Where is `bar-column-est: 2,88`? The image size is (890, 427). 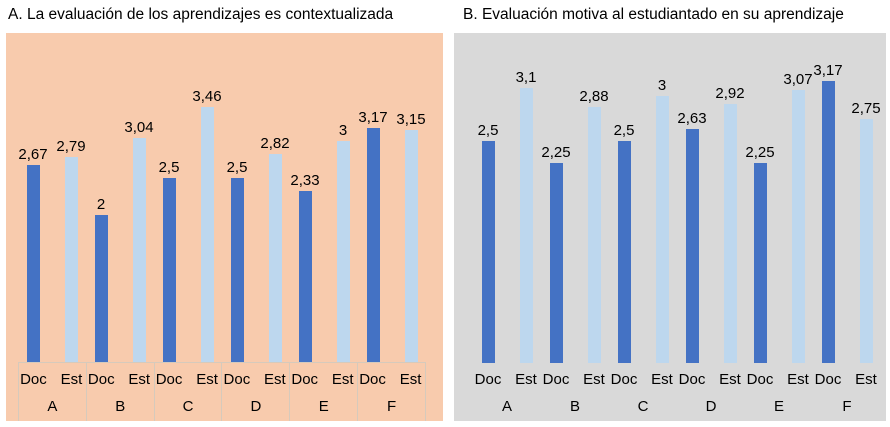 bar-column-est: 2,88 is located at coordinates (594, 226).